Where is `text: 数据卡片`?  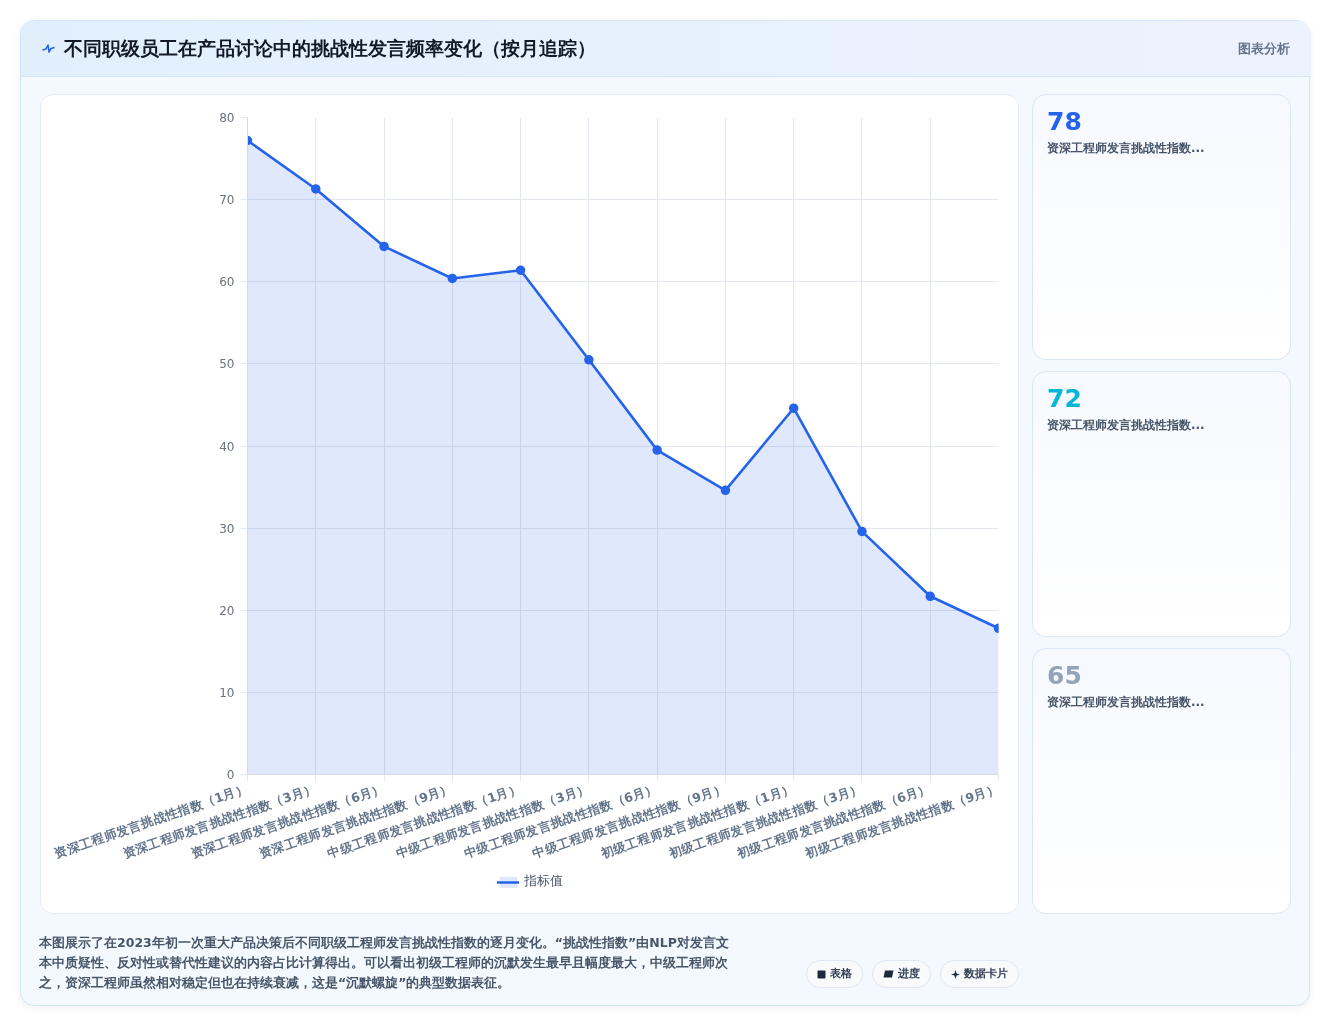 text: 数据卡片 is located at coordinates (986, 974).